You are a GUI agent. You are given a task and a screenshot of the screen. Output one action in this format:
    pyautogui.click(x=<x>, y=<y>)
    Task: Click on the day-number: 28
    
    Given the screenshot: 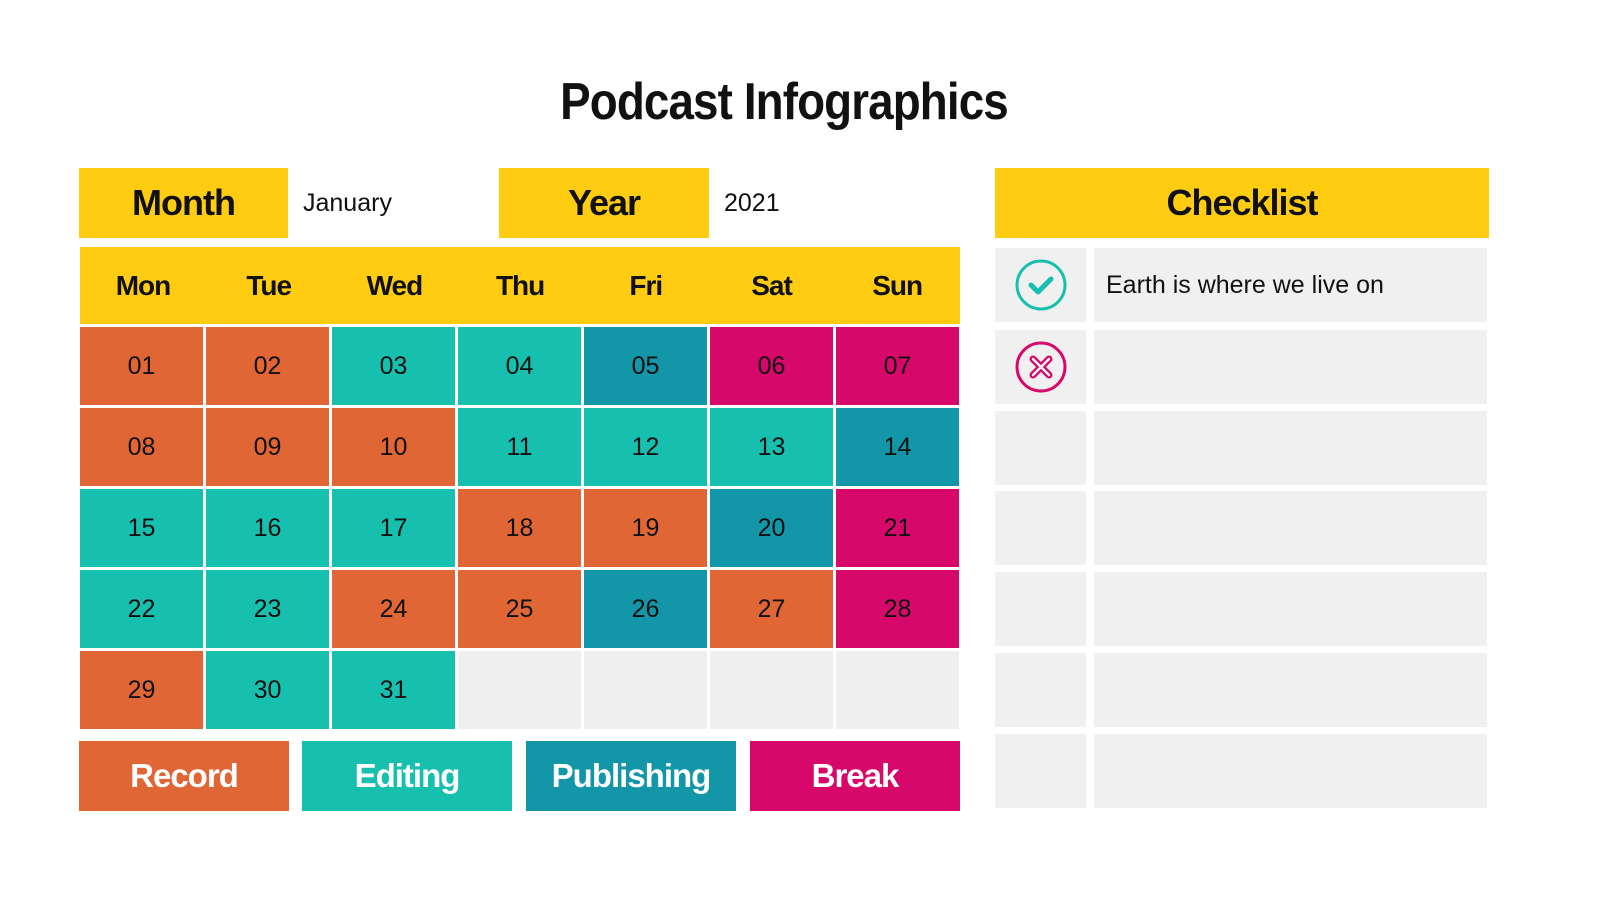 What is the action you would take?
    pyautogui.click(x=897, y=608)
    